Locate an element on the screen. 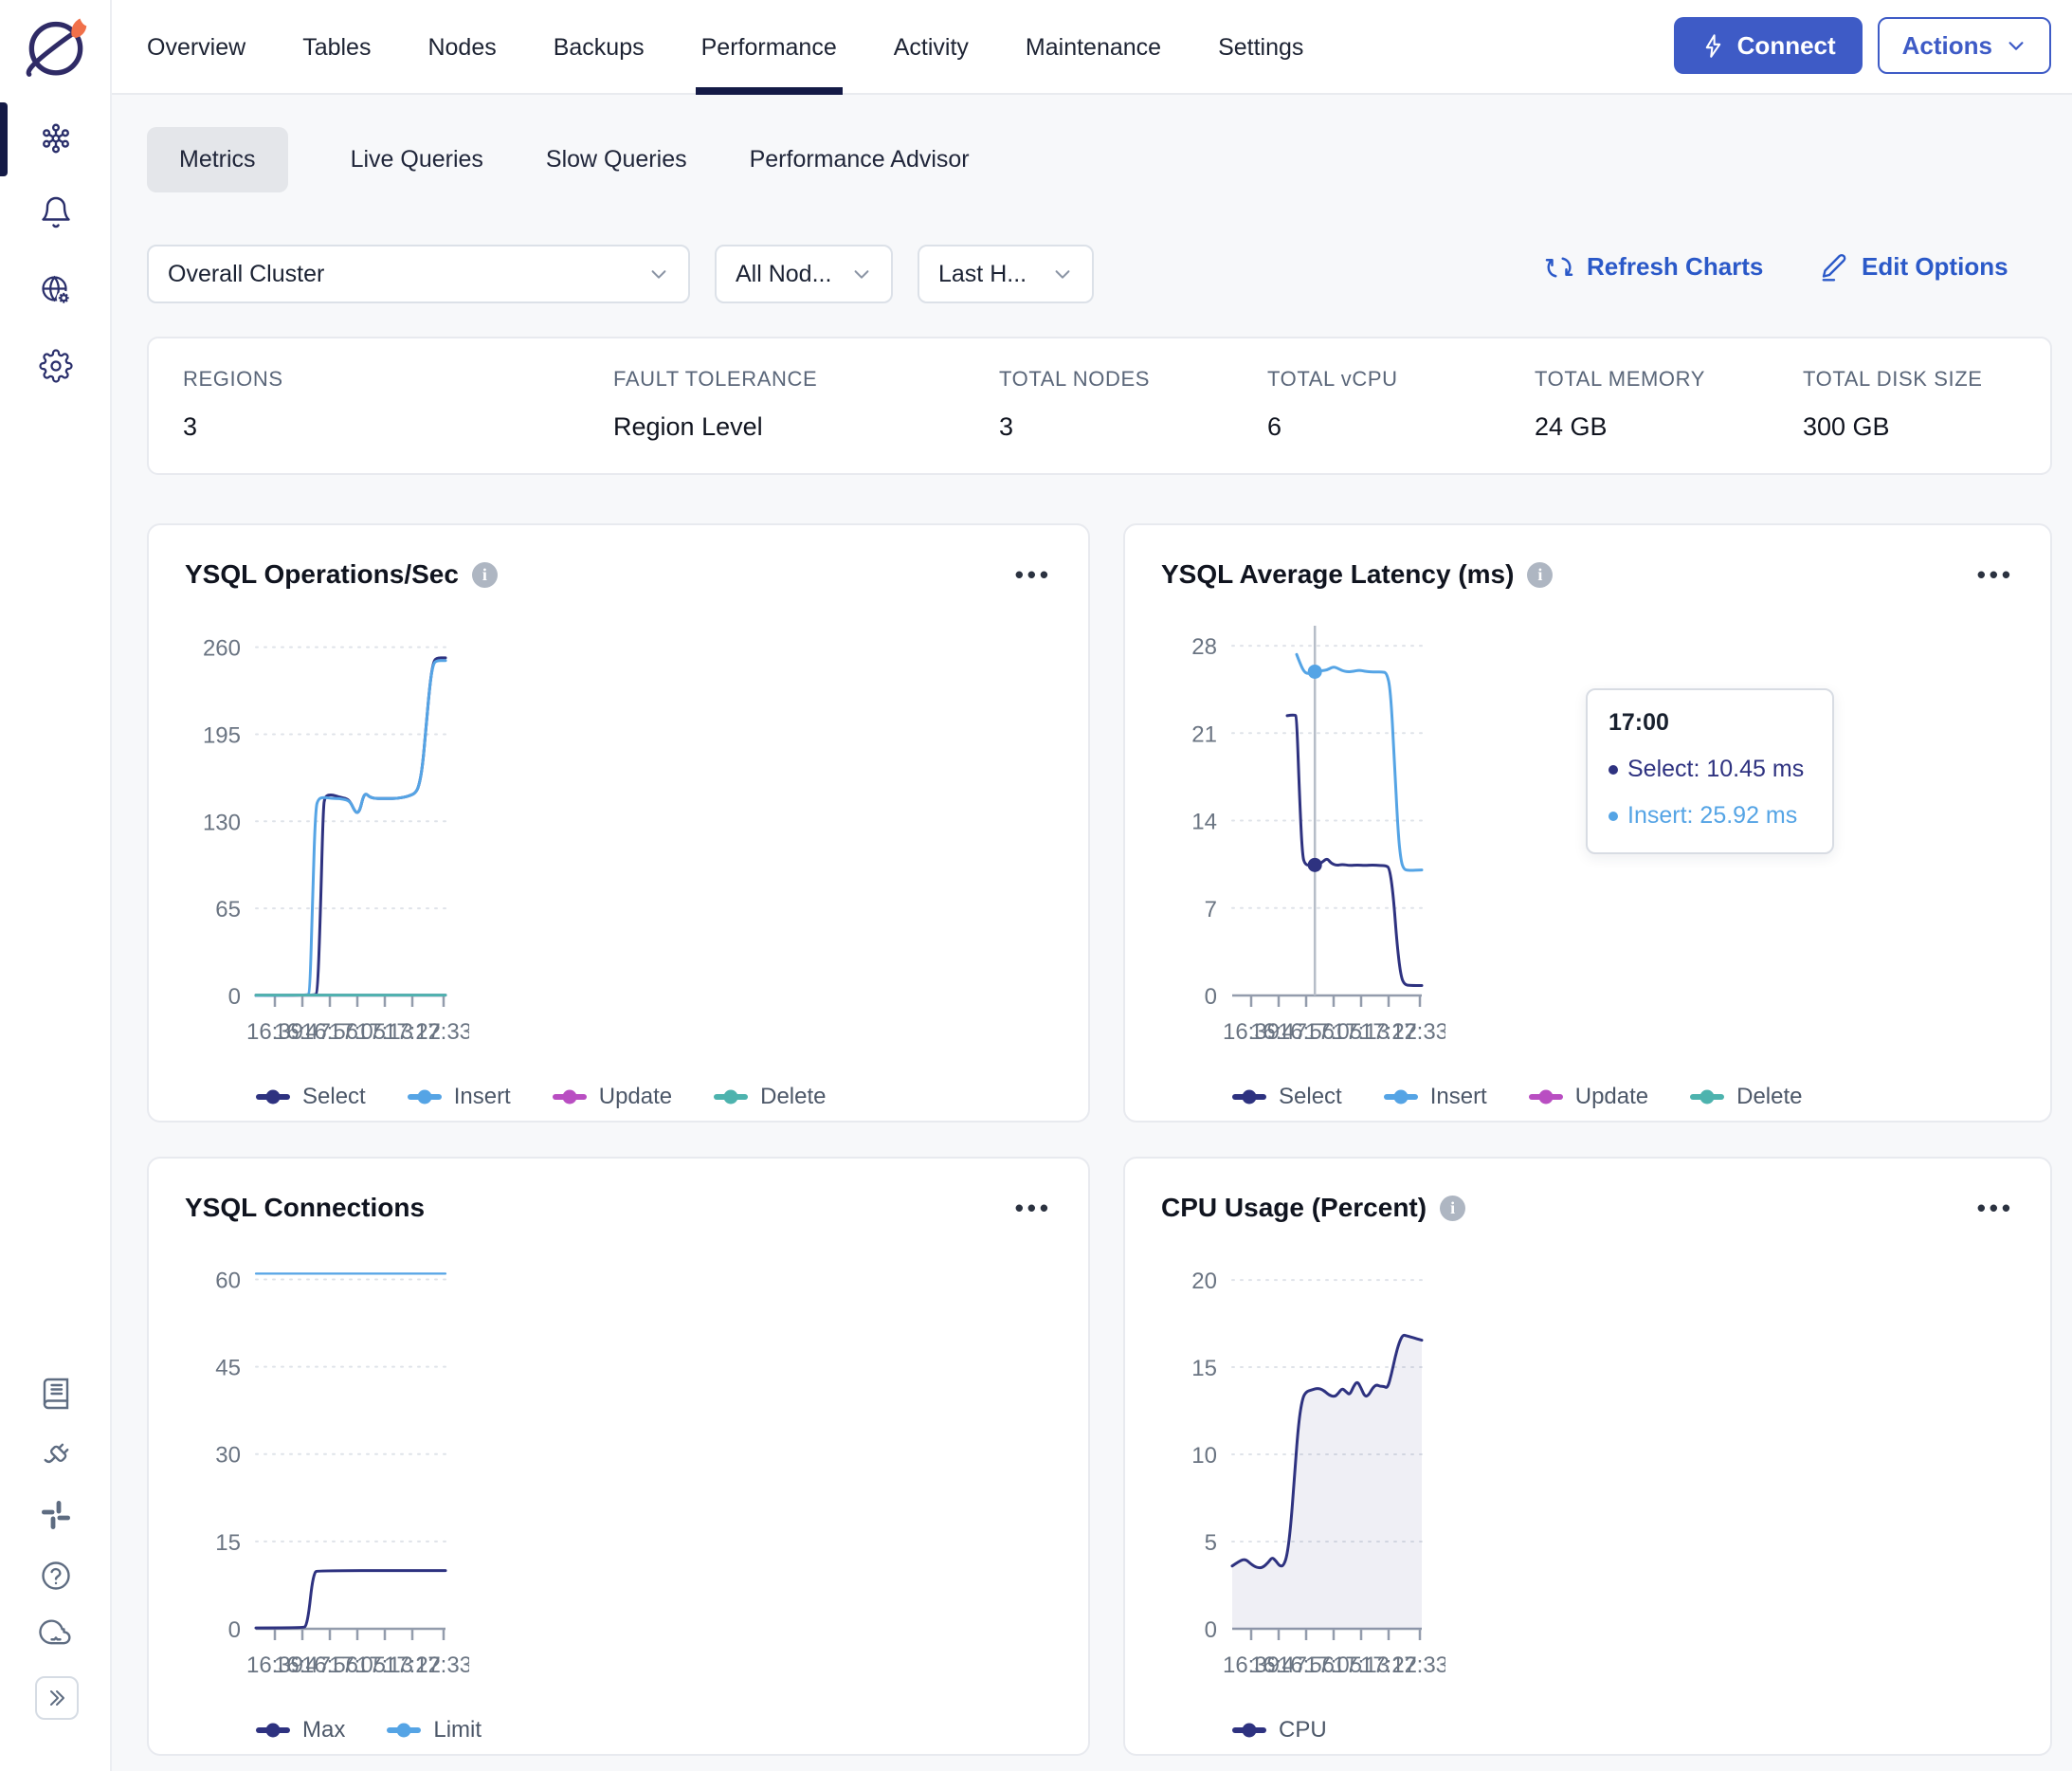  slack-icon is located at coordinates (56, 1515).